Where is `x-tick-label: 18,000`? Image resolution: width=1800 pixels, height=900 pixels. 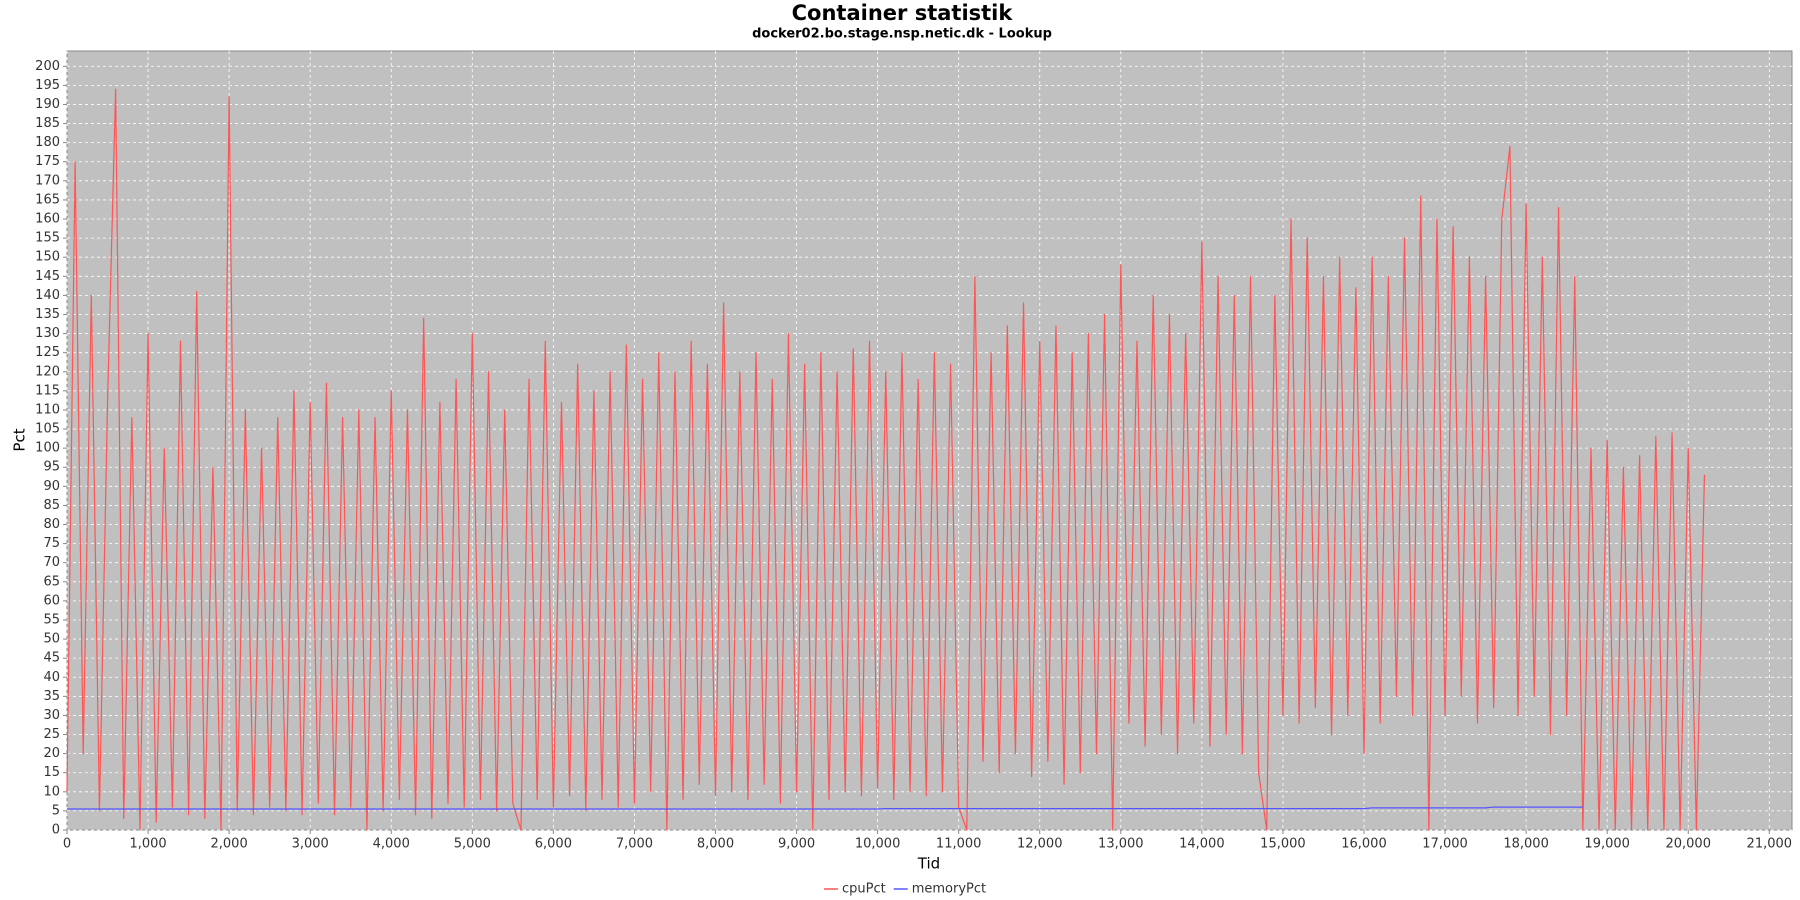 x-tick-label: 18,000 is located at coordinates (1526, 844).